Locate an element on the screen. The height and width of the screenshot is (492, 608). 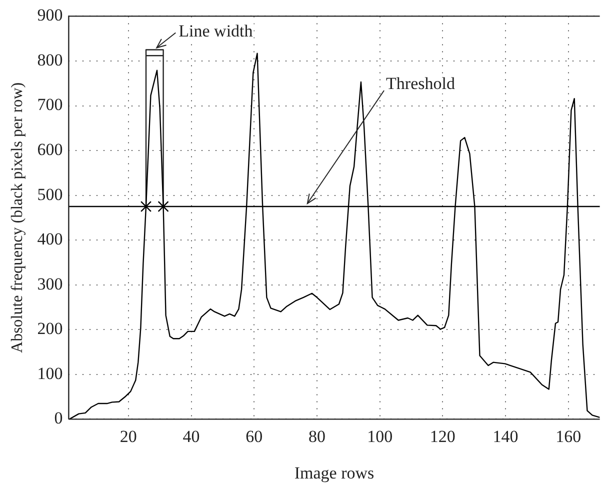
x-tick-label: 60 is located at coordinates (254, 436).